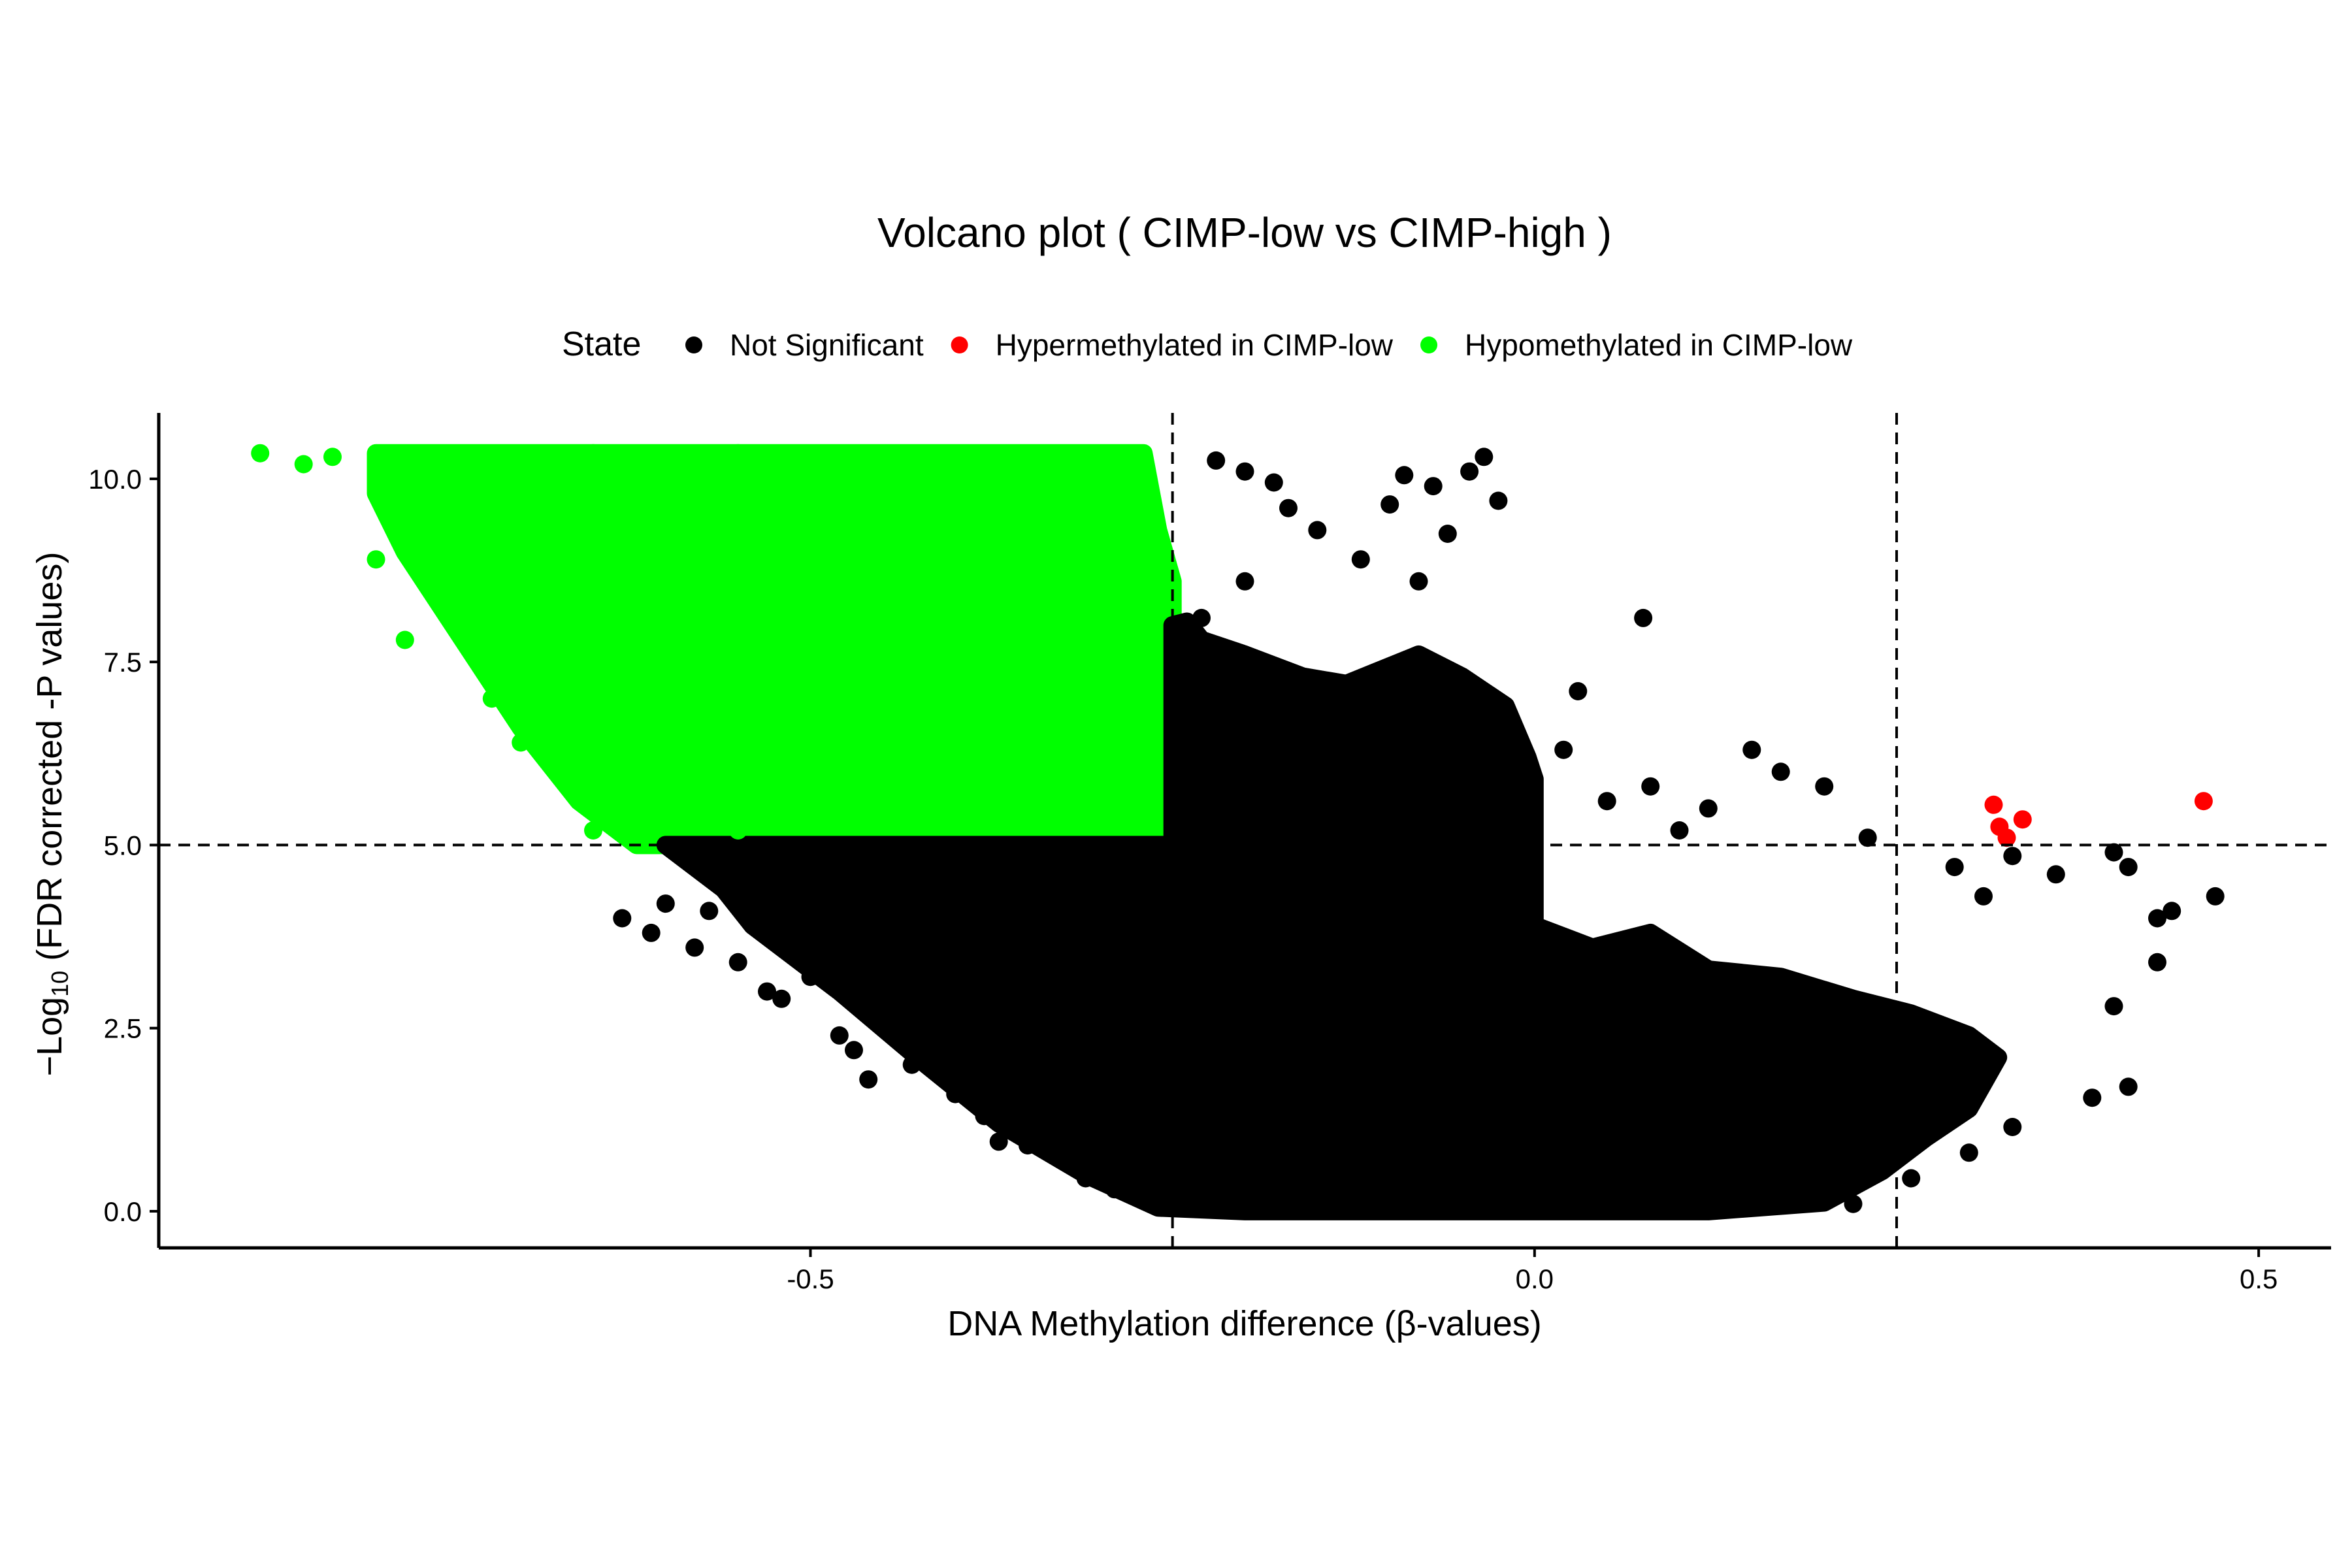  I want to click on y-tick-label: 0.0, so click(123, 1211).